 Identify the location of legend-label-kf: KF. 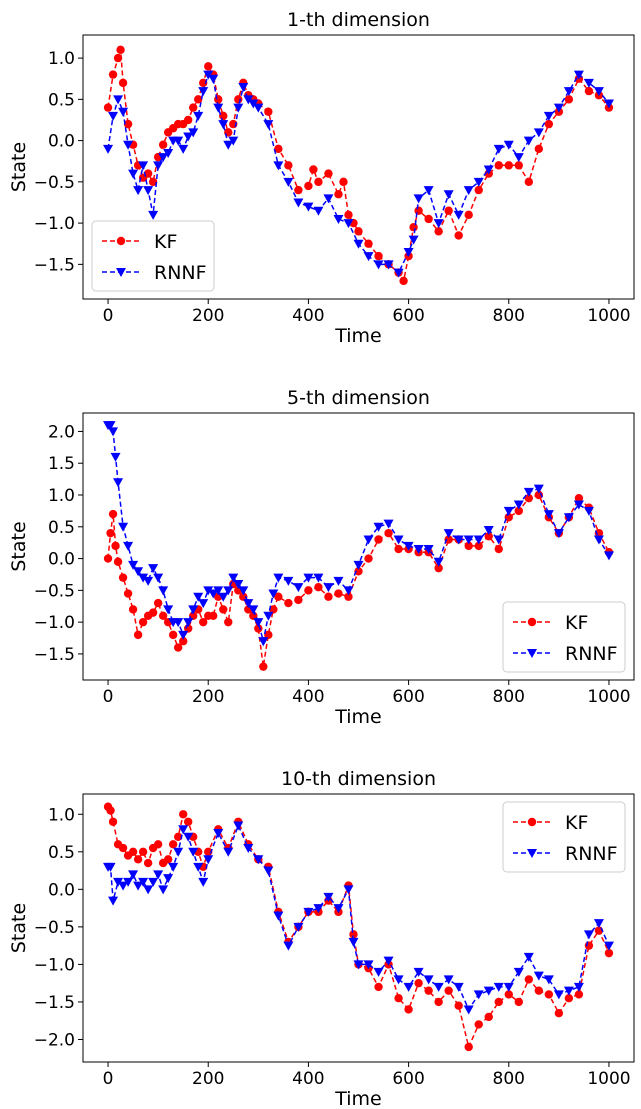
(576, 623).